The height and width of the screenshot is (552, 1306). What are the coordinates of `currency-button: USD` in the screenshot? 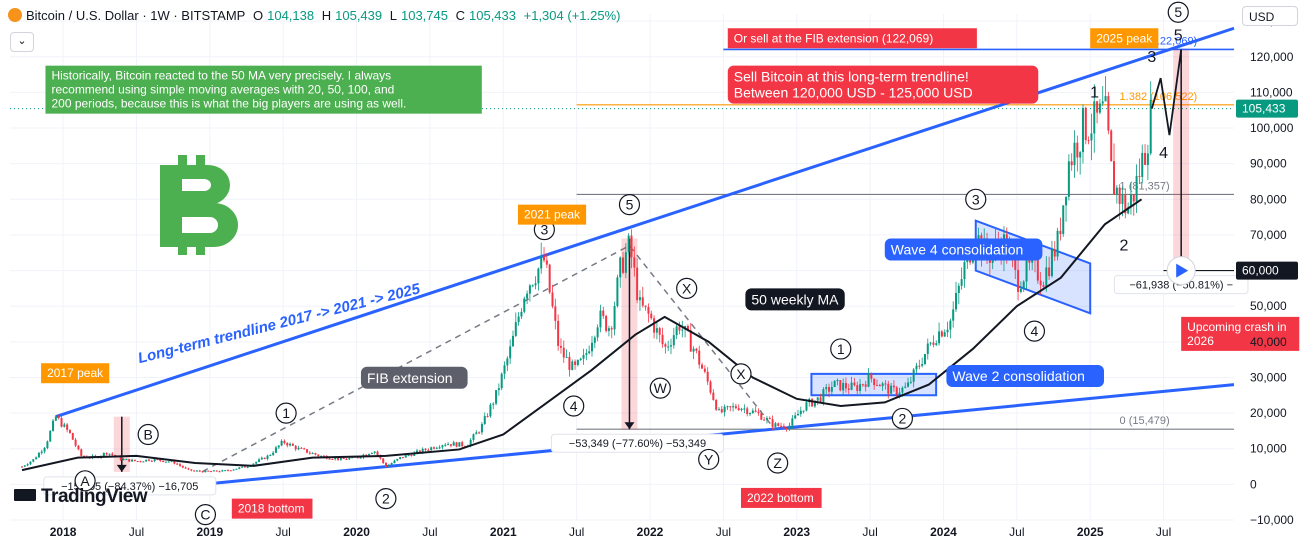 It's located at (1270, 16).